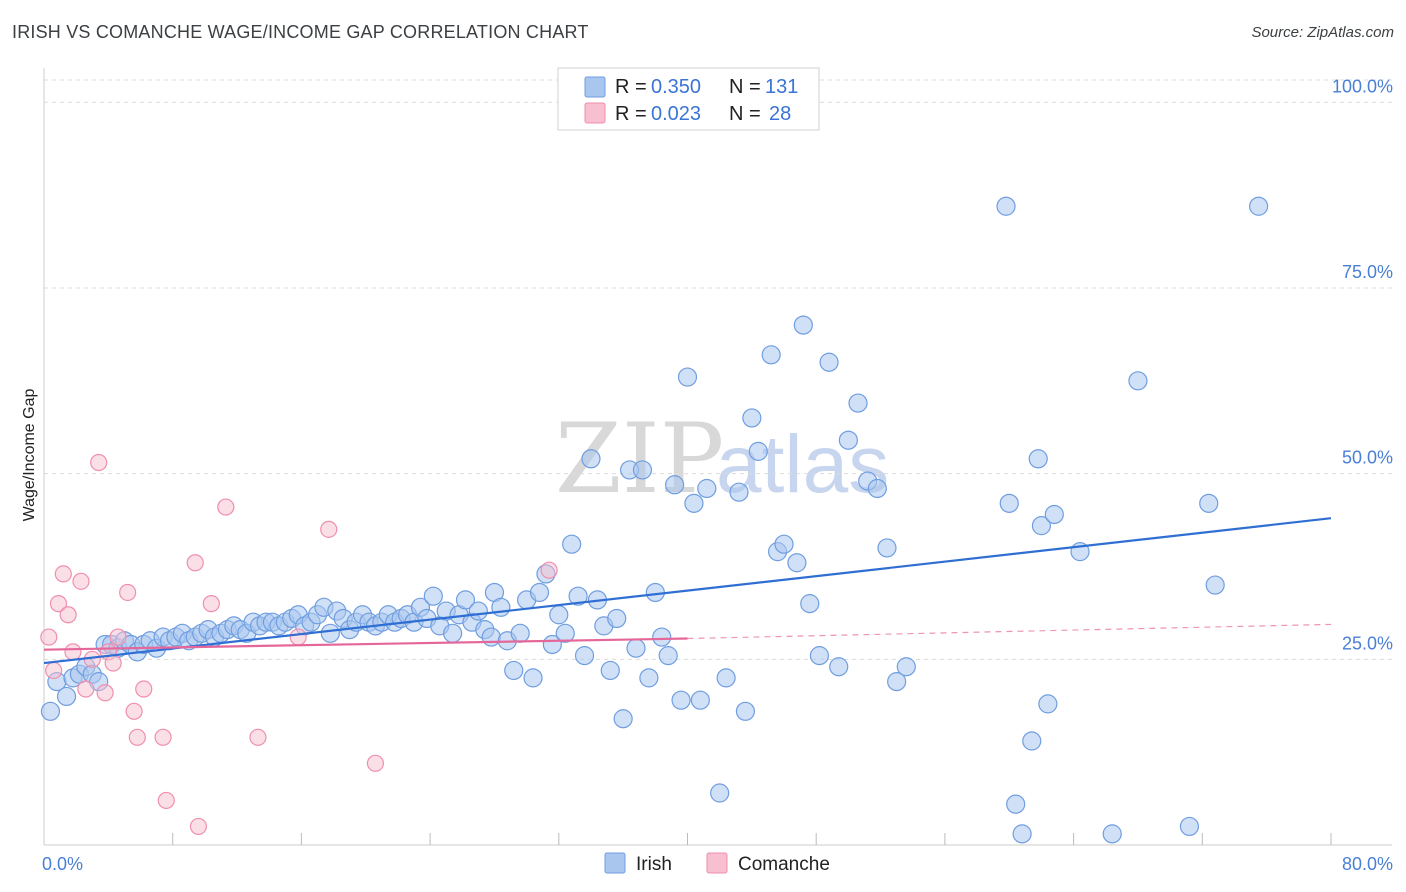 This screenshot has width=1406, height=892. I want to click on legend-swatch-comanche, so click(595, 113).